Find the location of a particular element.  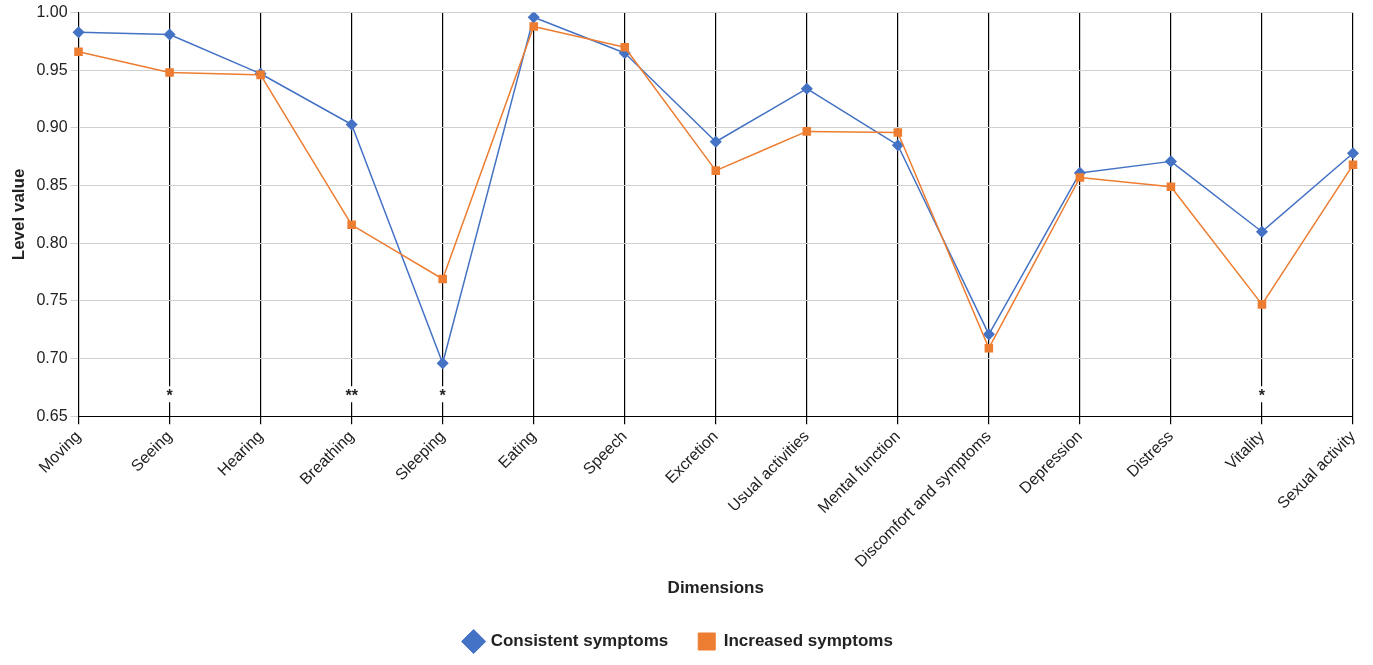

y-tick-label: 1.00 is located at coordinates (52, 12).